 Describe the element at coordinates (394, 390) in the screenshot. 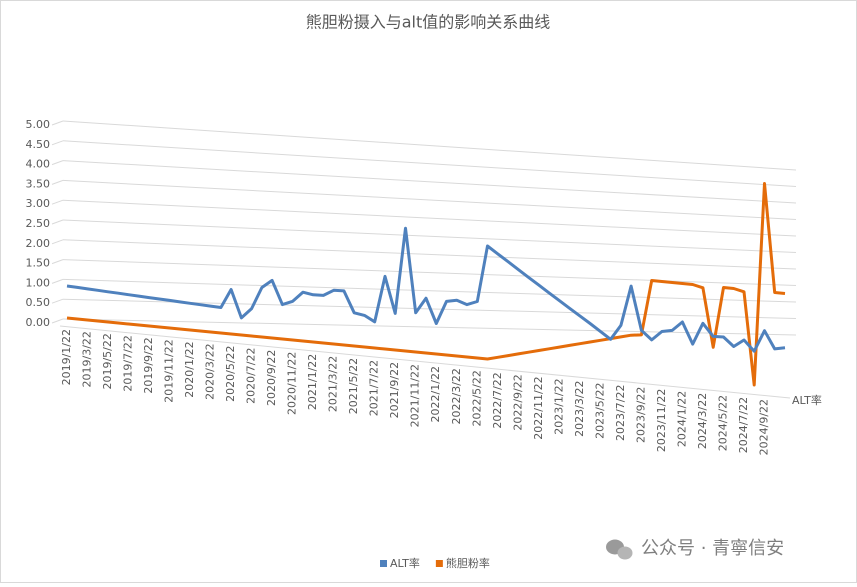

I see `x-tick-label: 2021/9/22` at that location.